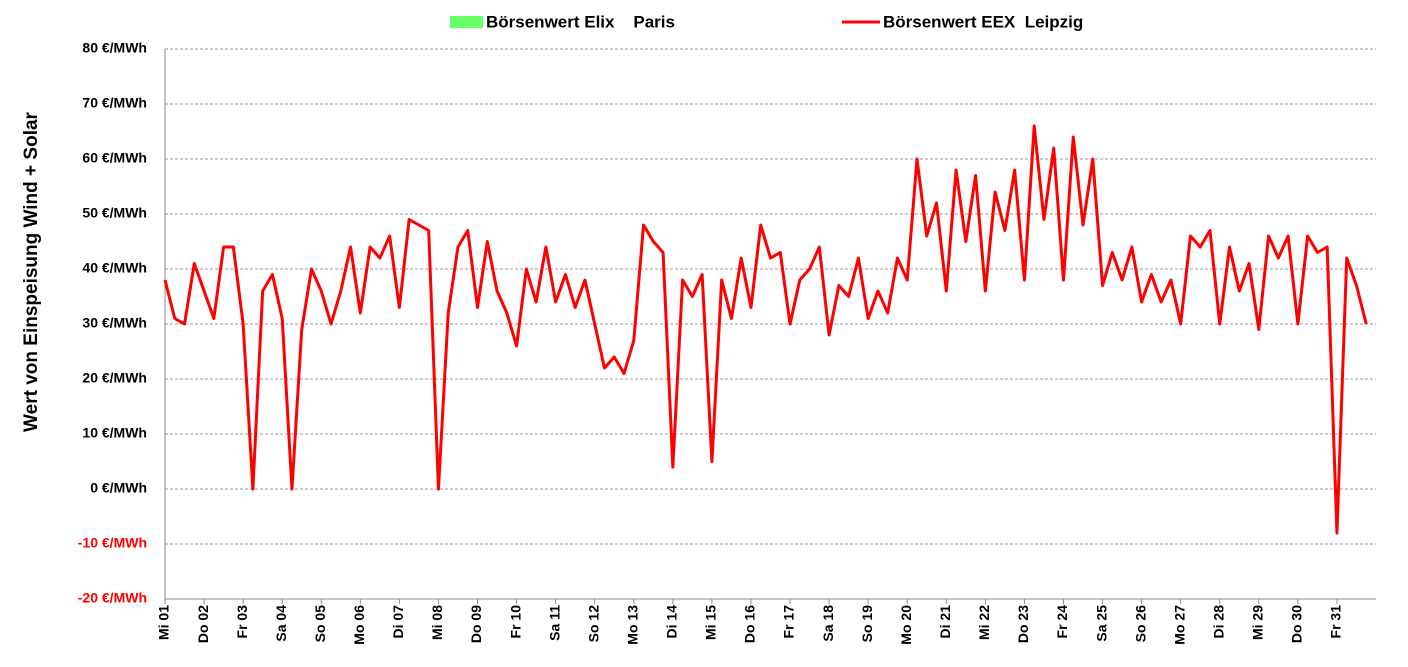  What do you see at coordinates (1101, 623) in the screenshot?
I see `x-tick-label: Sa 25` at bounding box center [1101, 623].